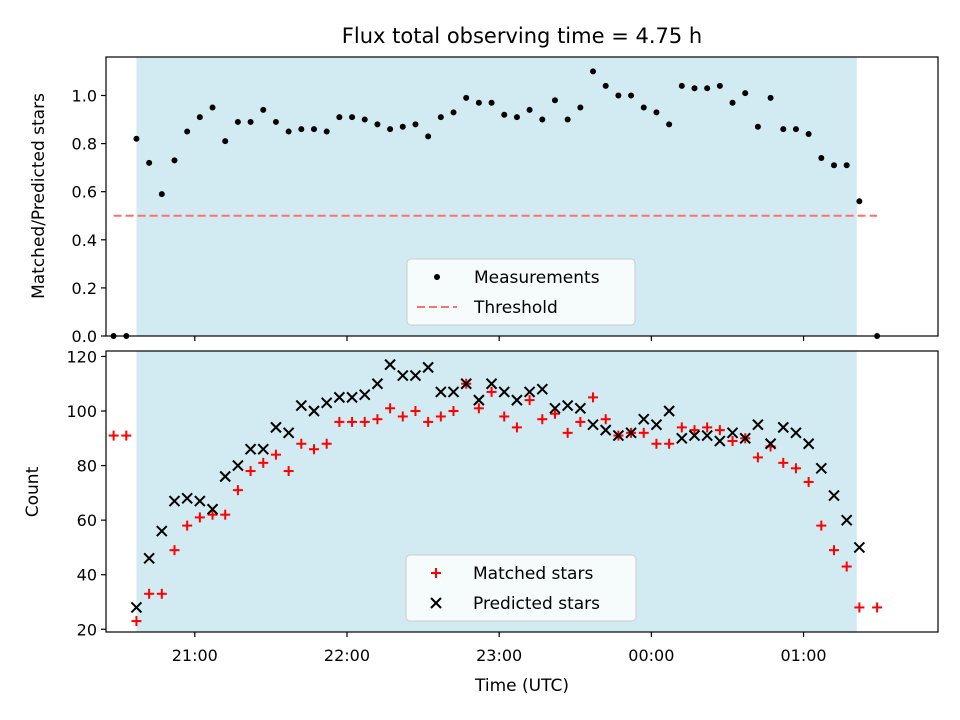 Image resolution: width=960 pixels, height=720 pixels. What do you see at coordinates (537, 278) in the screenshot?
I see `legend-measurements-label: Measurements` at bounding box center [537, 278].